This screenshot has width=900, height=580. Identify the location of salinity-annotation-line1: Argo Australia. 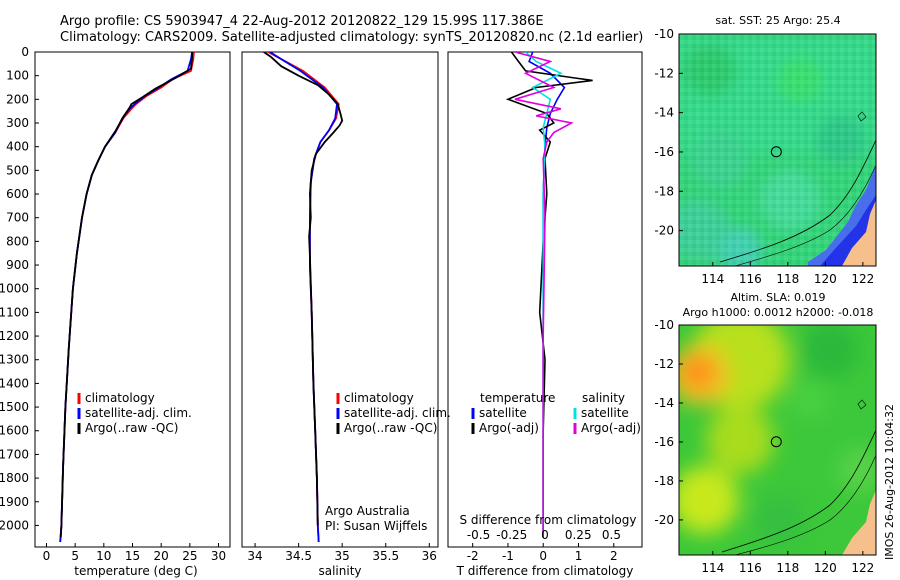
(367, 511).